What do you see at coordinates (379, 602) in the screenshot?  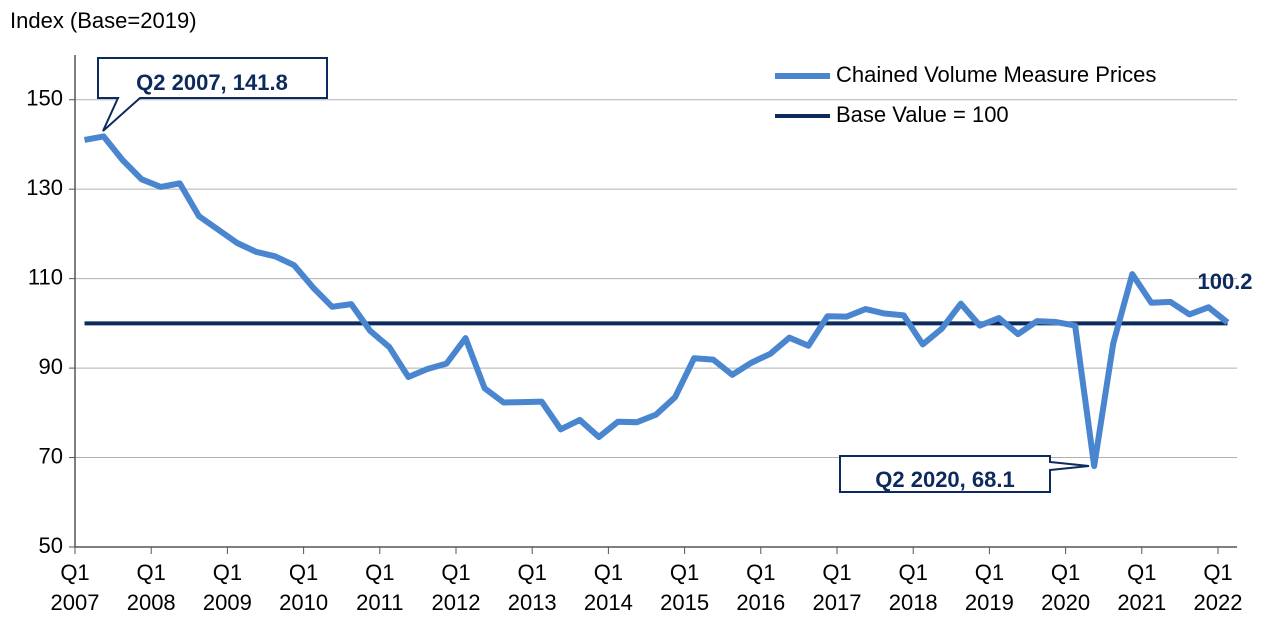 I see `x-tick-label: 2011` at bounding box center [379, 602].